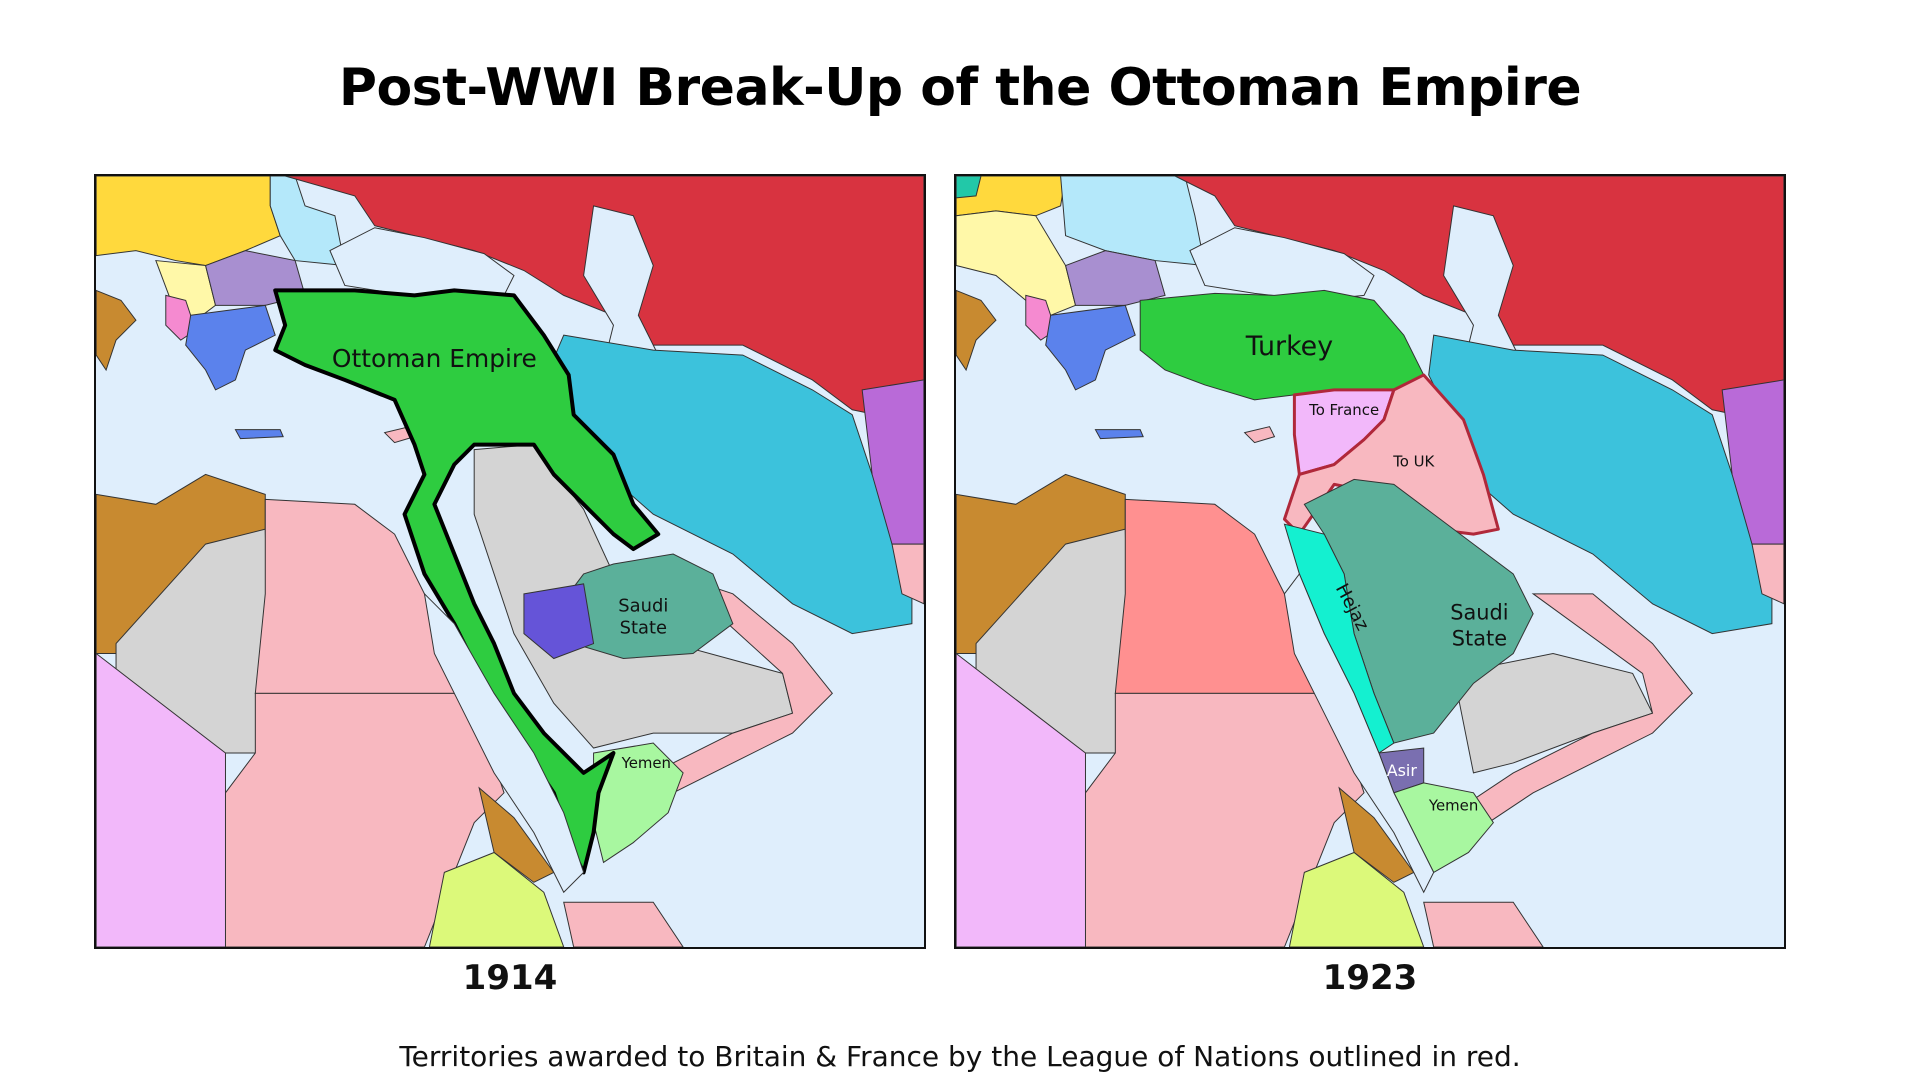  Describe the element at coordinates (116, 330) in the screenshot. I see `region-italy-1914` at that location.